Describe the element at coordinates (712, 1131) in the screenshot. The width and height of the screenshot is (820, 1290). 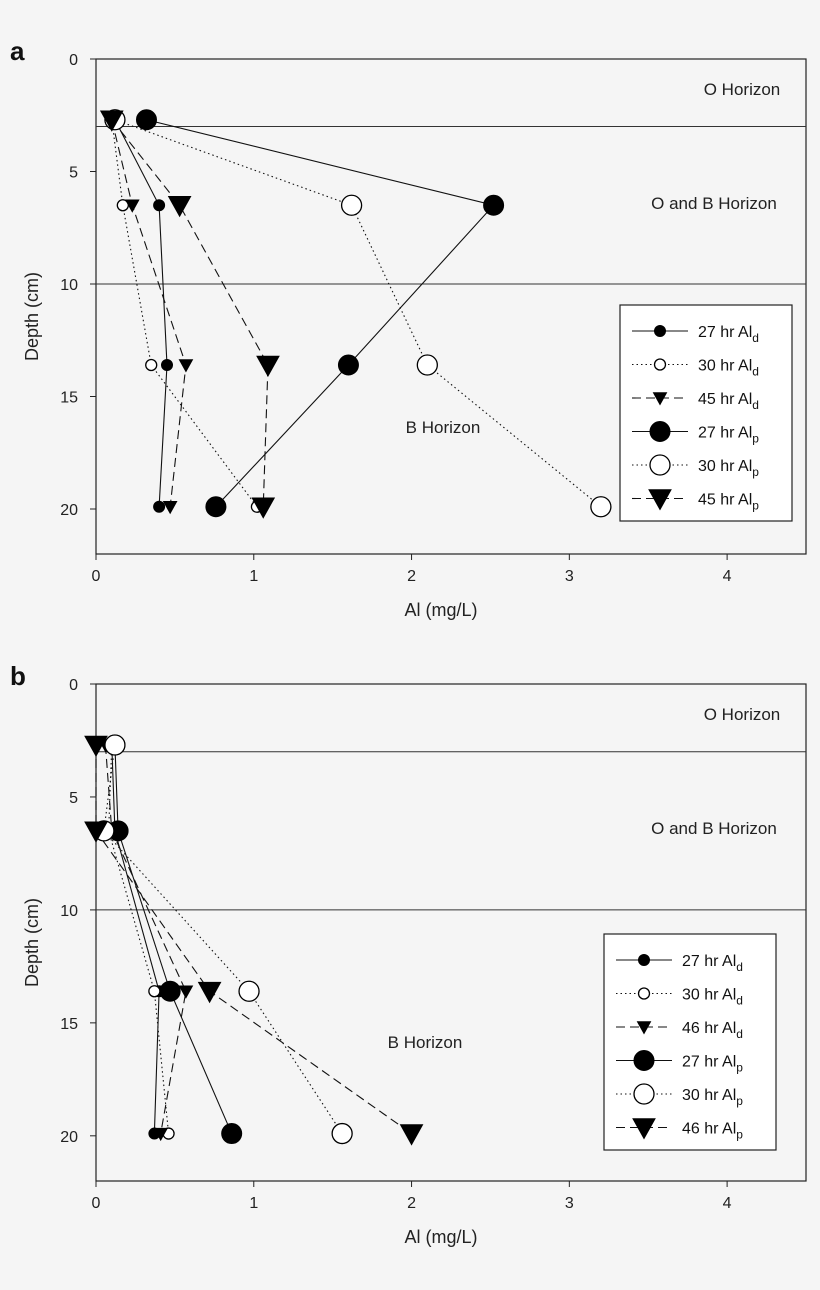
I see `legend-label-6: 46 hr Alp` at that location.